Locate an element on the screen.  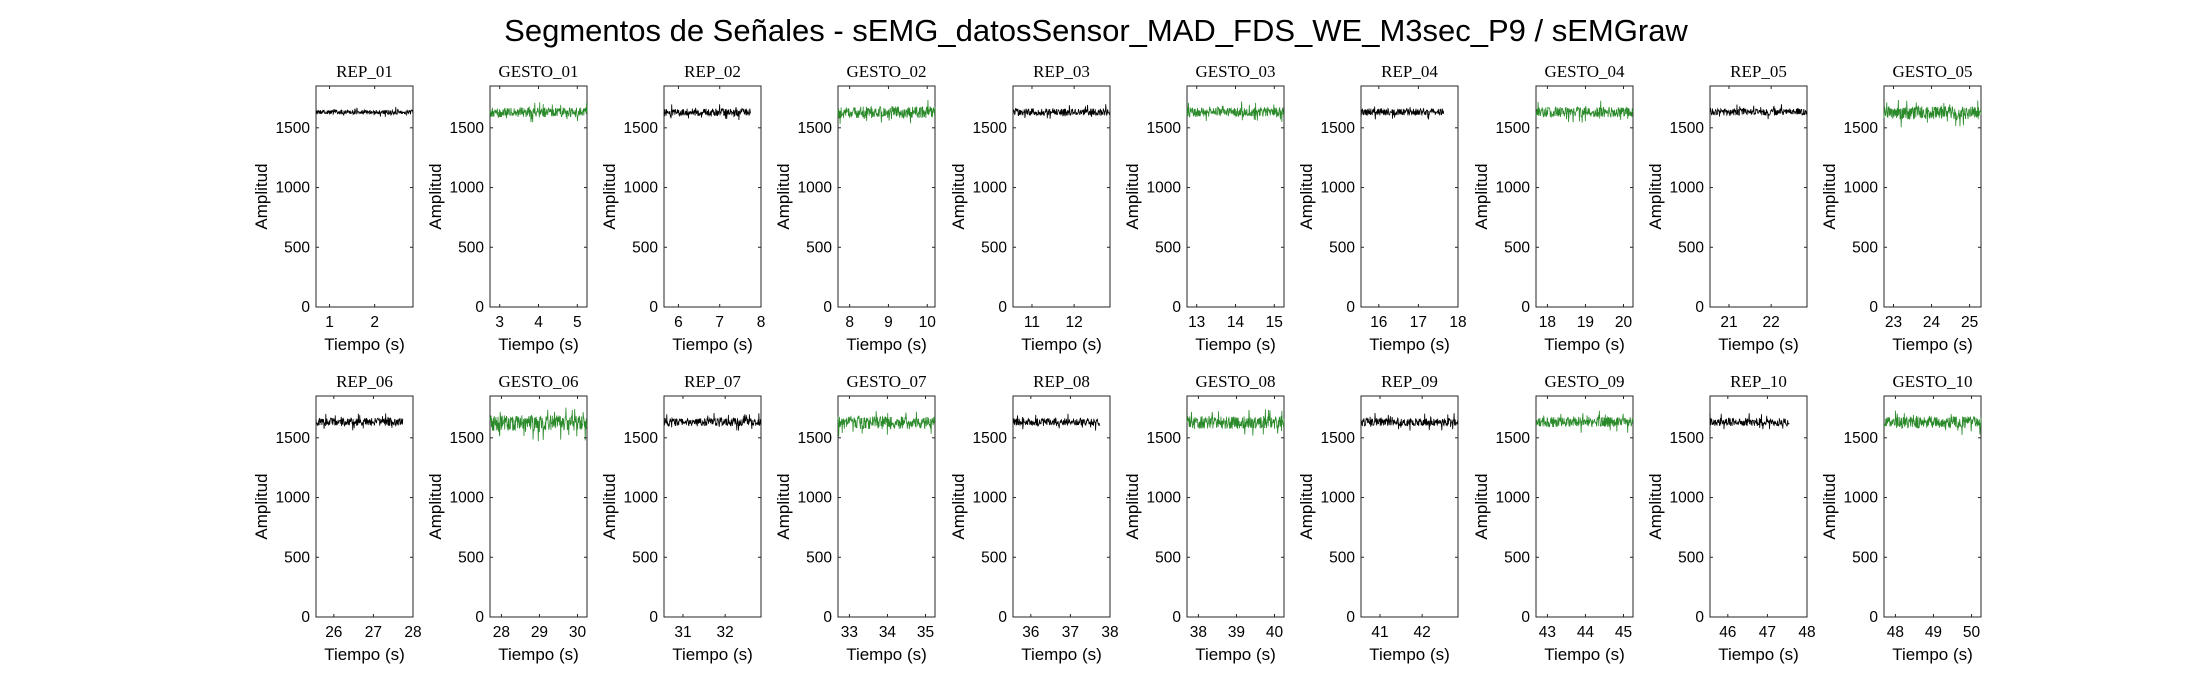
x-tick-label: 44 is located at coordinates (1586, 632).